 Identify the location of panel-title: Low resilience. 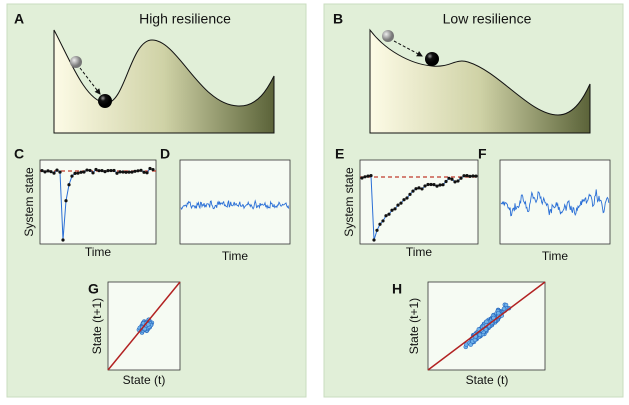
(487, 19).